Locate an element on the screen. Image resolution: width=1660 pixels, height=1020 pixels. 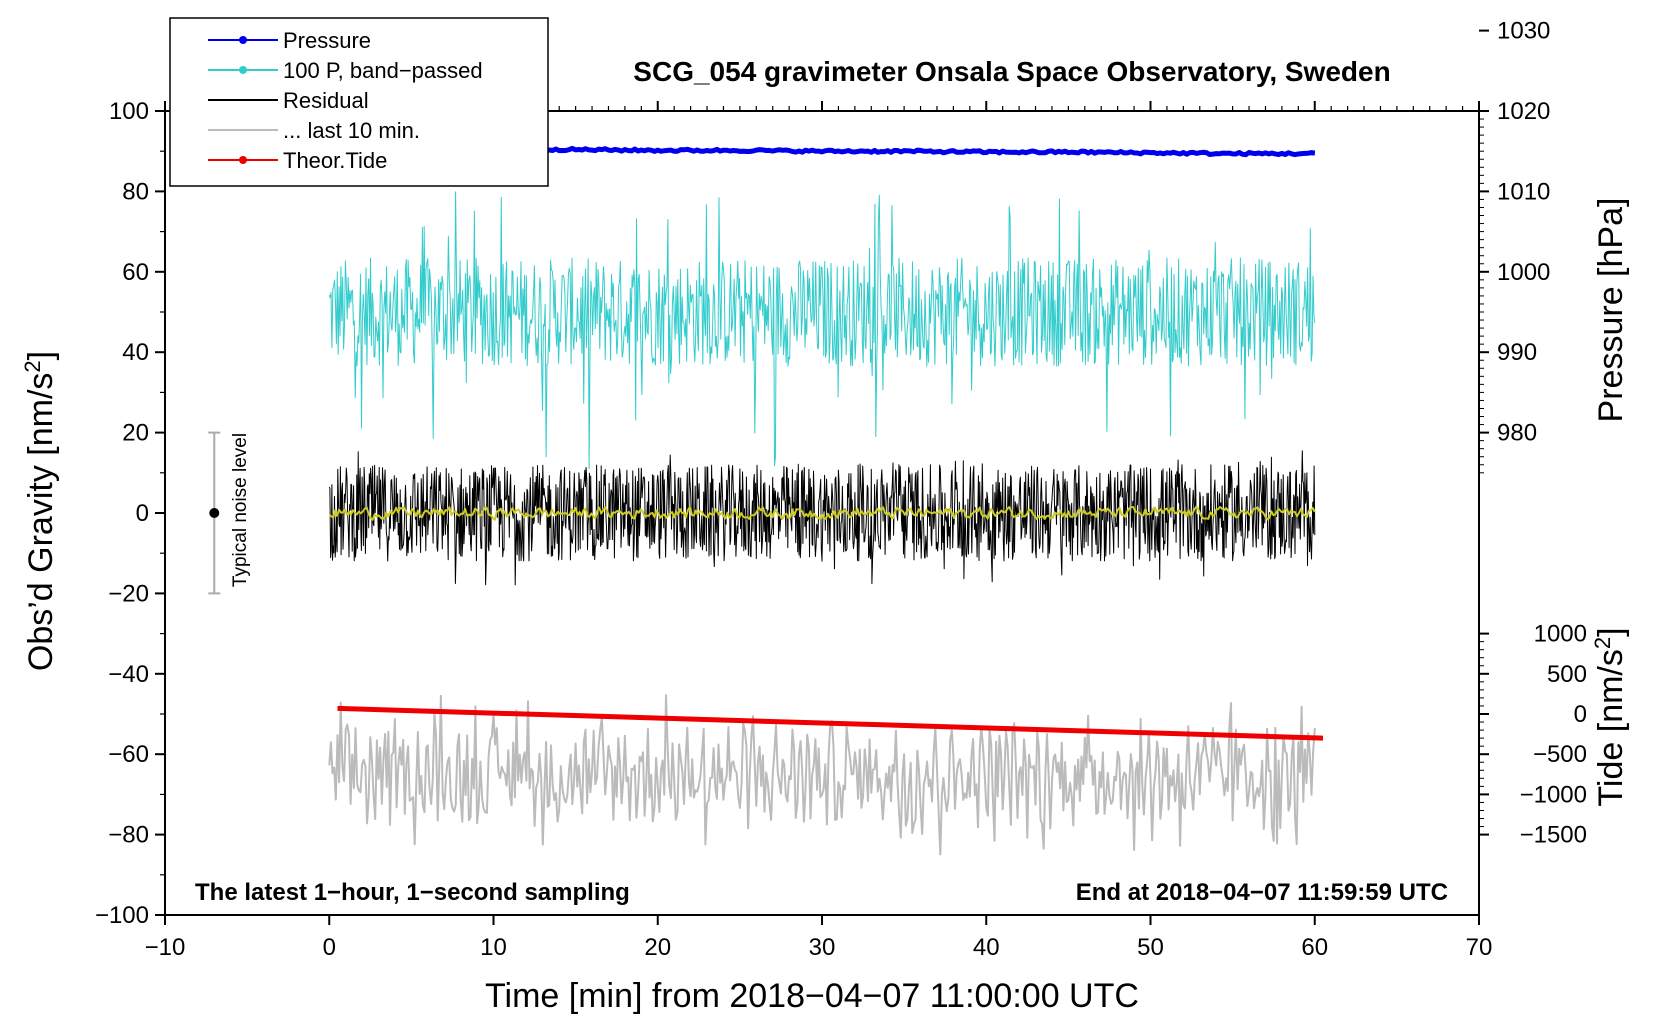
legend-label: ... last 10 min. is located at coordinates (351, 130).